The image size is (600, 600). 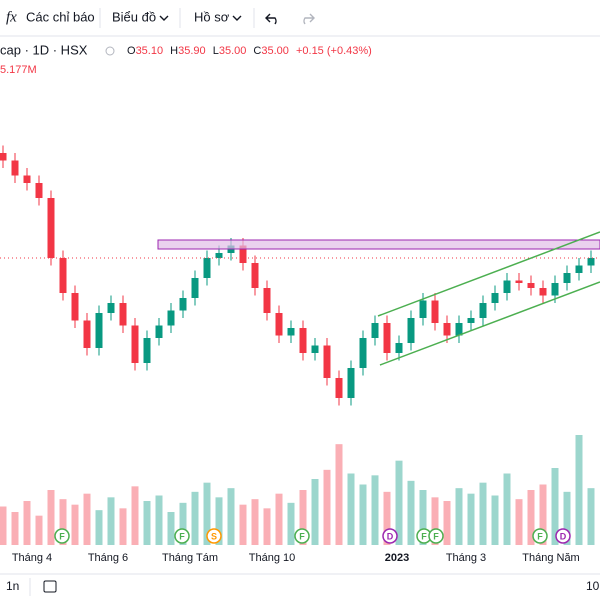 What do you see at coordinates (378, 244) in the screenshot?
I see `resistance-zone` at bounding box center [378, 244].